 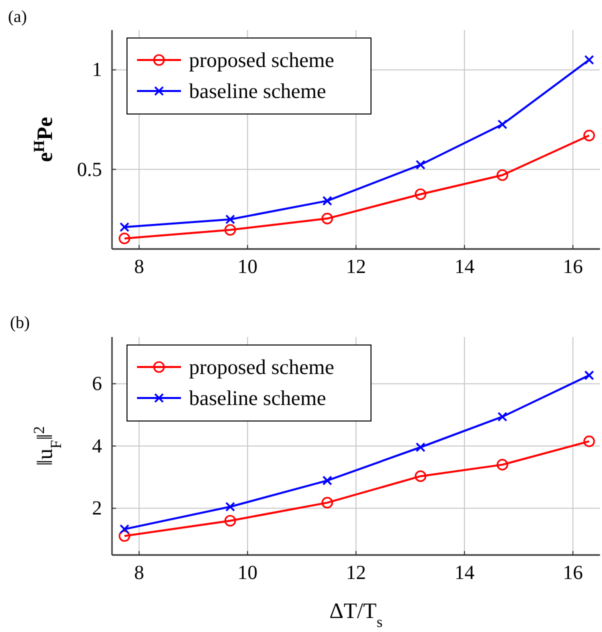 What do you see at coordinates (97, 384) in the screenshot?
I see `y-tick-label: 6` at bounding box center [97, 384].